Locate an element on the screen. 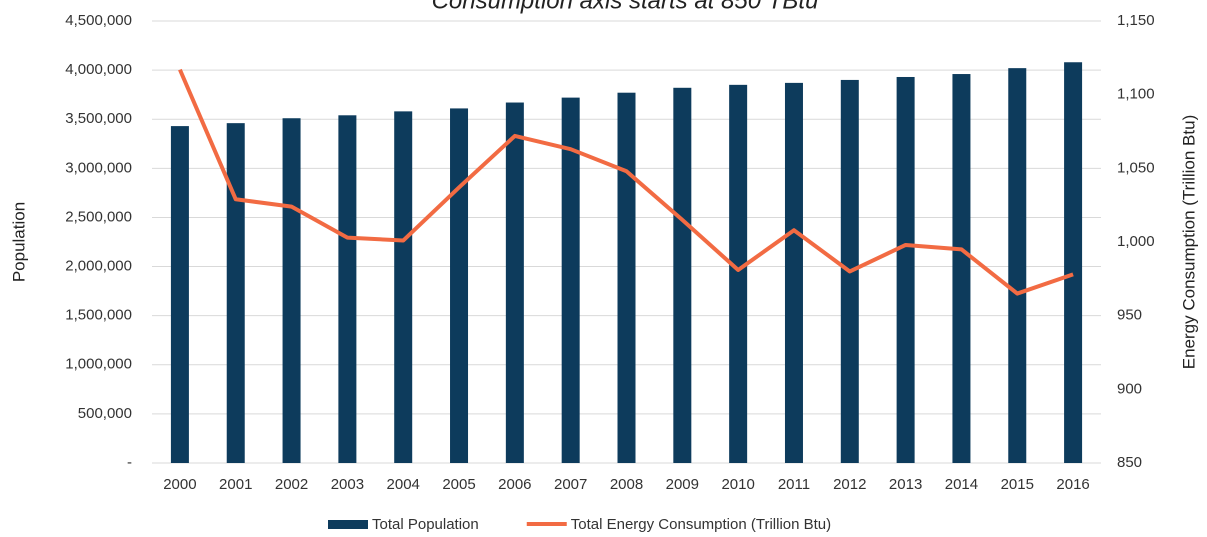 The image size is (1207, 537). x-tick-label: 2001 is located at coordinates (235, 484).